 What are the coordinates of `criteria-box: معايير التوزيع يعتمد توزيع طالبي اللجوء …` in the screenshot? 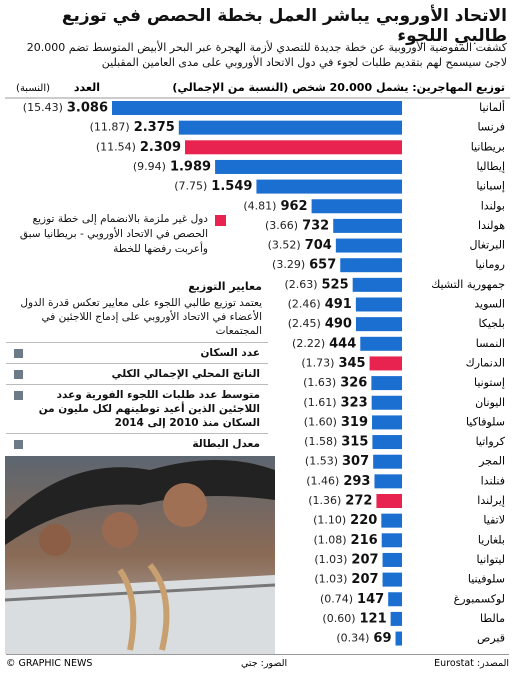 It's located at (137, 365).